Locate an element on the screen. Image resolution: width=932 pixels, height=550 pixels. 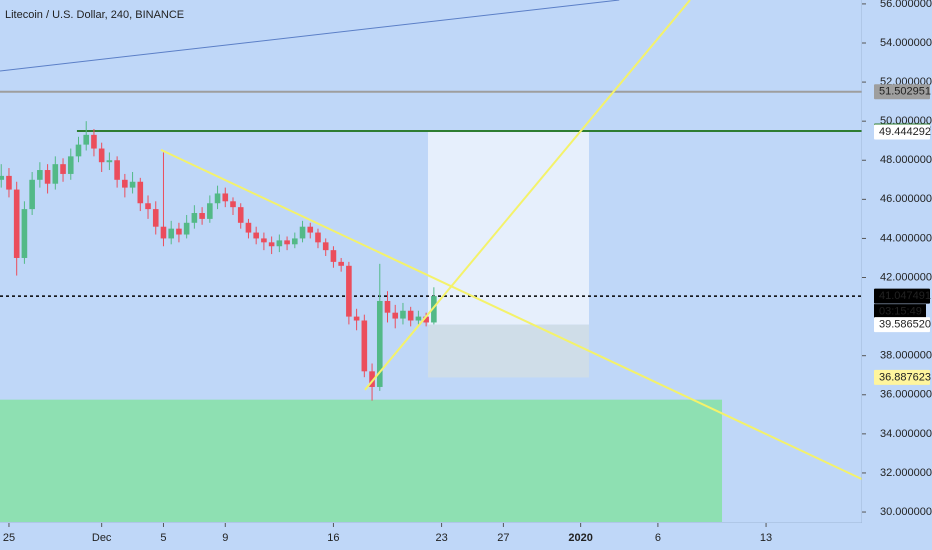
price-scale-bg is located at coordinates (897, 536).